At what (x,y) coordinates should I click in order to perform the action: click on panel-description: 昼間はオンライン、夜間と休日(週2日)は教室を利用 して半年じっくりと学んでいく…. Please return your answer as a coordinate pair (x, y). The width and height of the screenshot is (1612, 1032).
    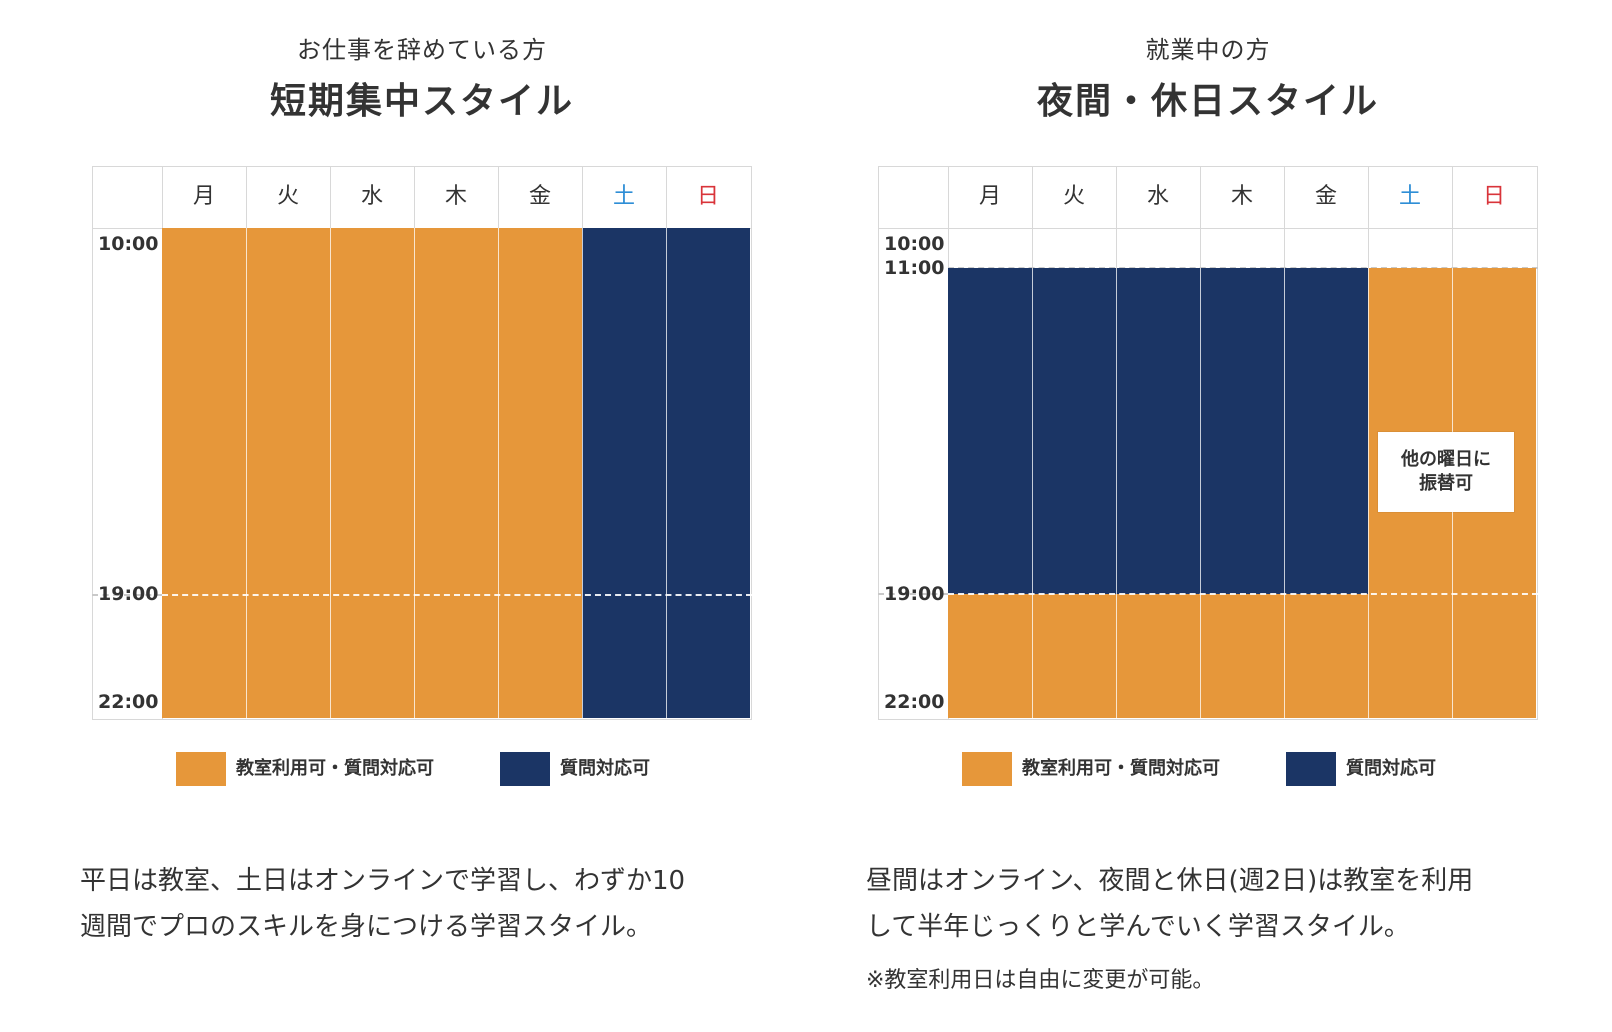
    Looking at the image, I should click on (1211, 904).